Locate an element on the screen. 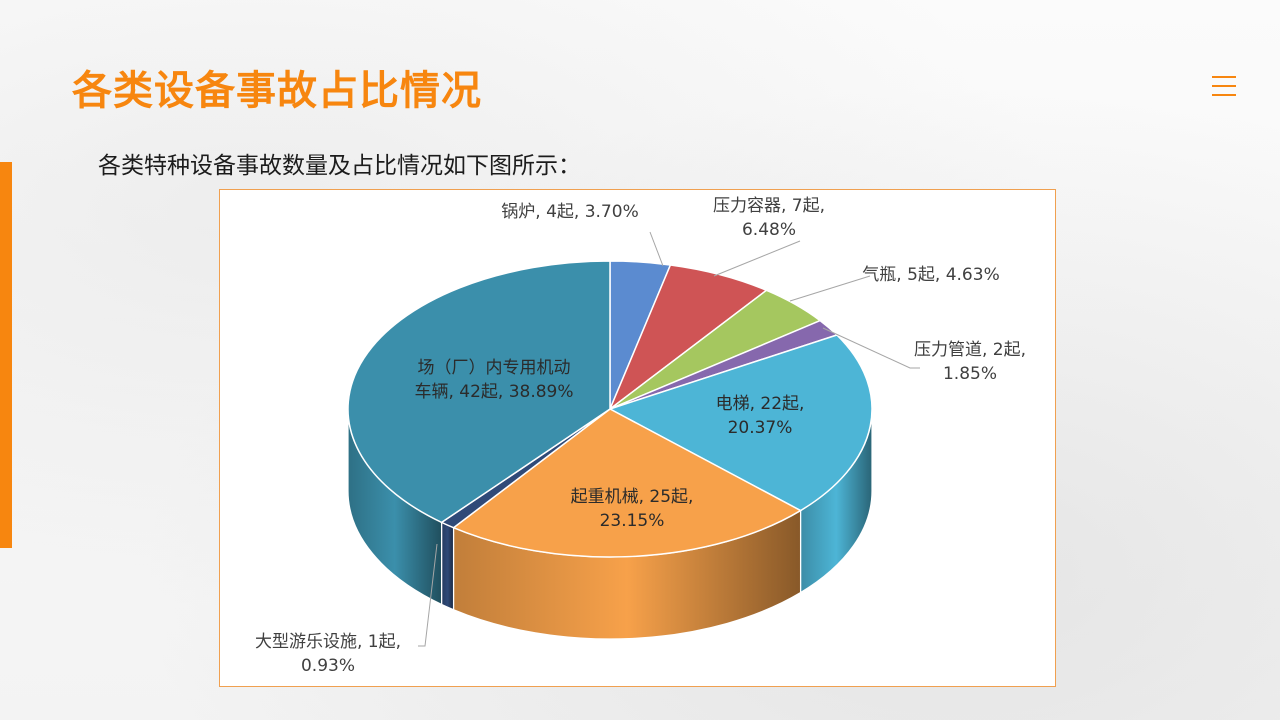  data-label-3: 压力管道, 2起, 1.85% is located at coordinates (970, 362).